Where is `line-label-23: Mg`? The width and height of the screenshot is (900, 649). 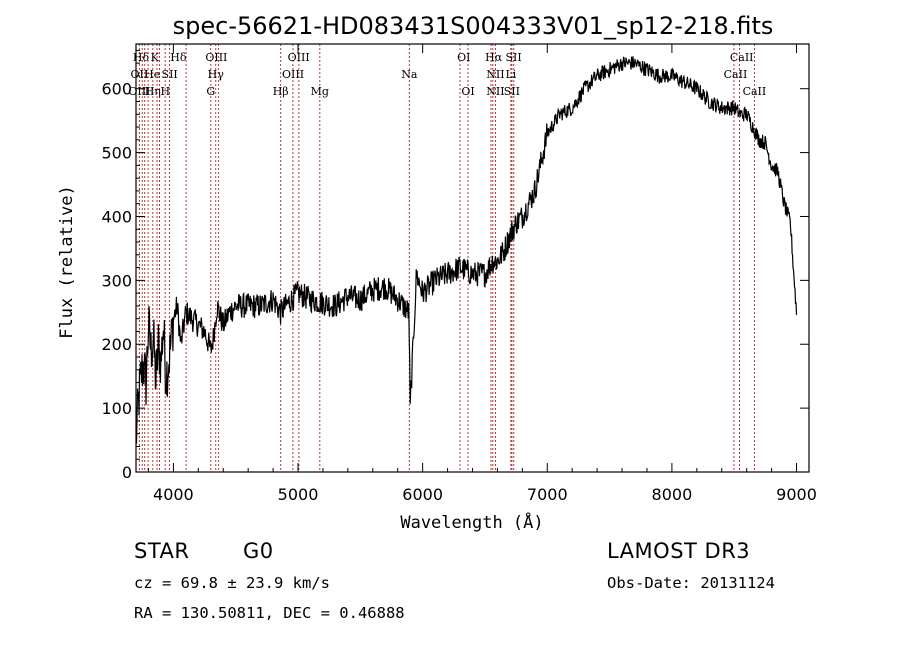
line-label-23: Mg is located at coordinates (320, 91).